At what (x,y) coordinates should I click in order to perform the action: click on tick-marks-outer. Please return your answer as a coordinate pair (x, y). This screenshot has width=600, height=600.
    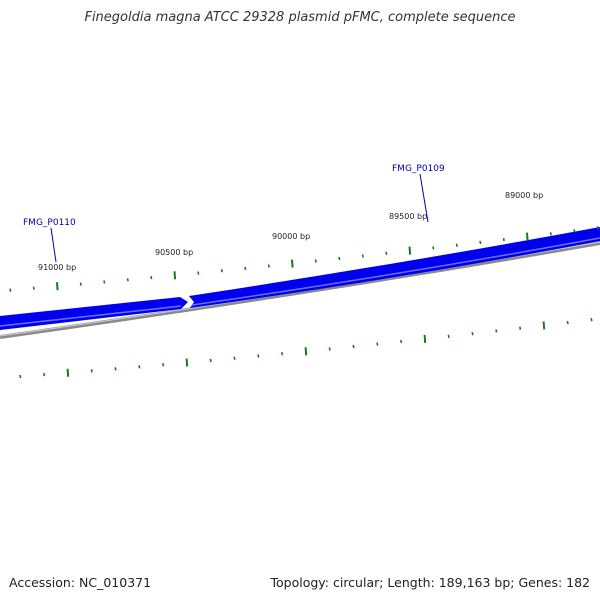
    Looking at the image, I should click on (304, 259).